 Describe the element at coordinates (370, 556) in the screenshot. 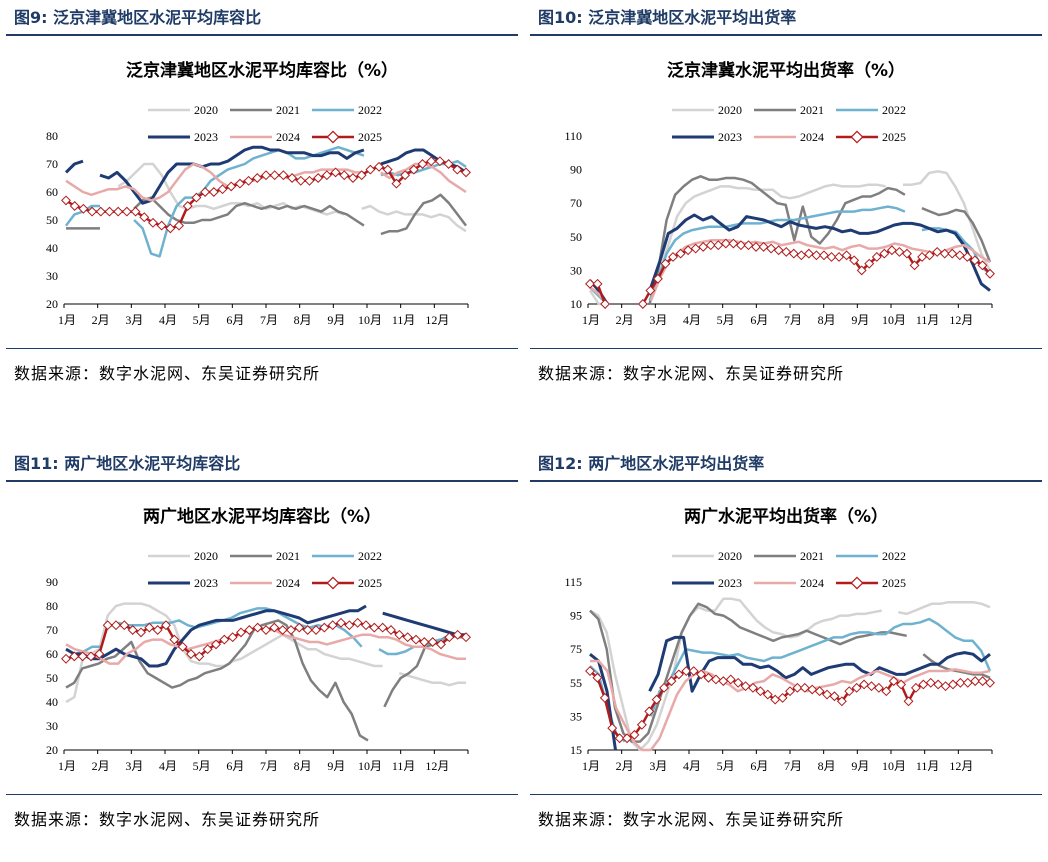

I see `legend-label: 2022` at that location.